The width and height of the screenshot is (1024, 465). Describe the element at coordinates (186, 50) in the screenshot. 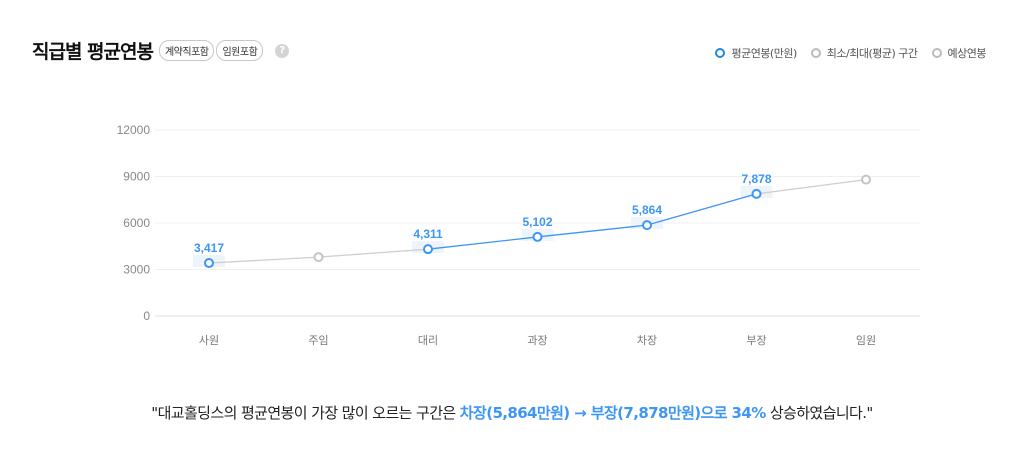

I see `contract-included-tag: 계약직포함` at that location.